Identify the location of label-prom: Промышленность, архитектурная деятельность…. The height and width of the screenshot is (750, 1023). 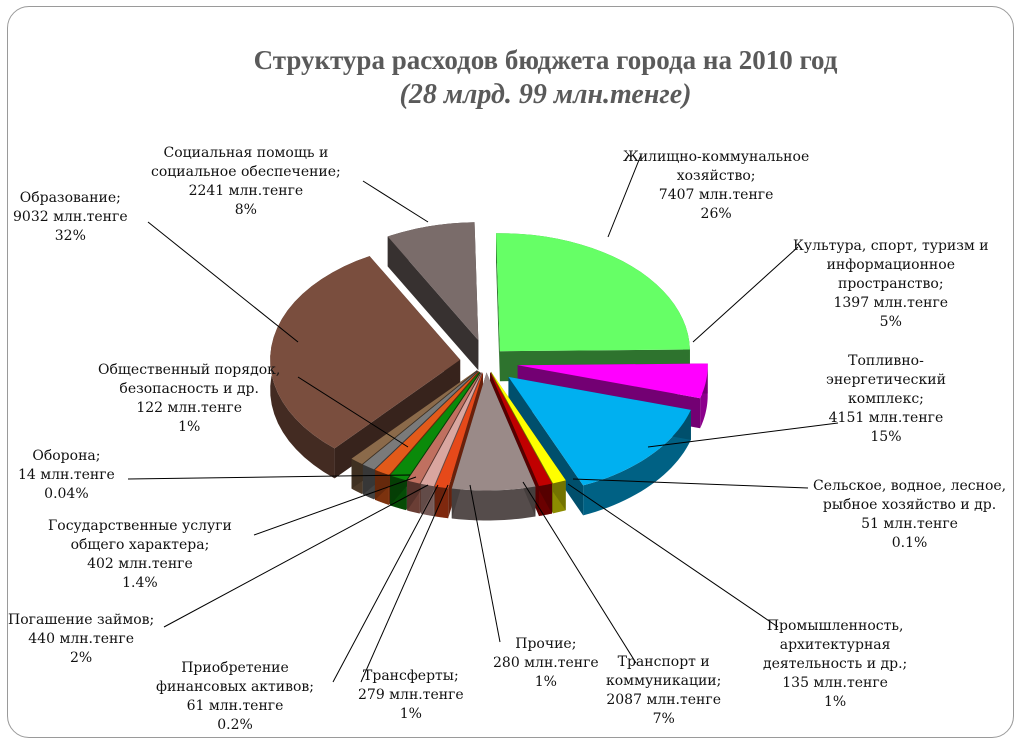
(835, 664).